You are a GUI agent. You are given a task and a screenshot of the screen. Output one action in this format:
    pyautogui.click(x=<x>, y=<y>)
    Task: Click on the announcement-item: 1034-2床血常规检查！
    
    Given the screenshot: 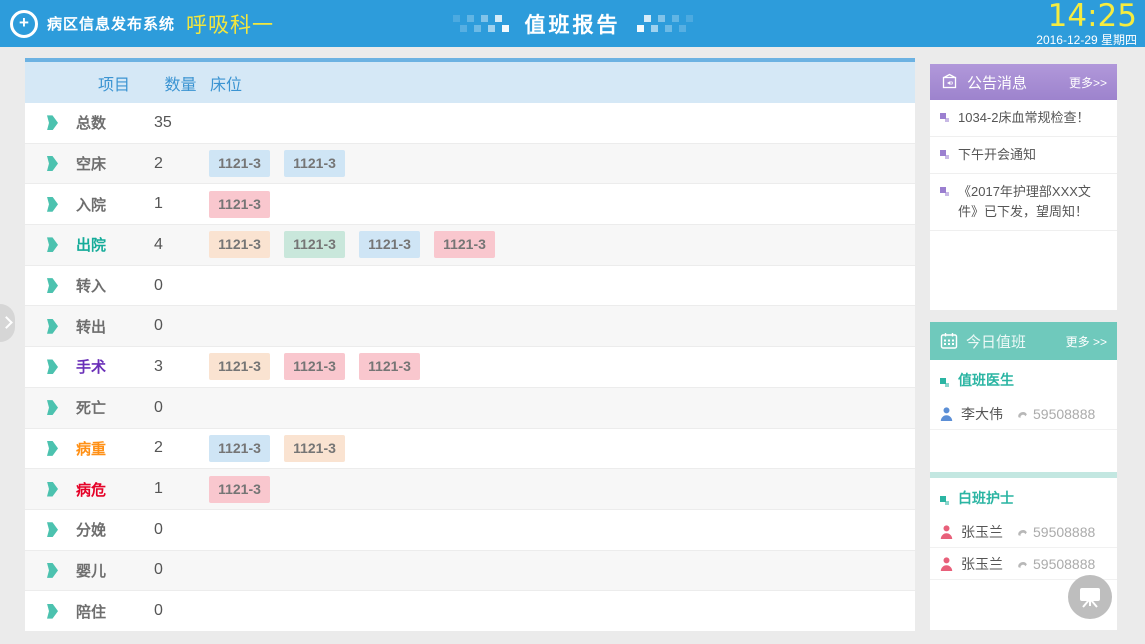 What is the action you would take?
    pyautogui.click(x=1023, y=118)
    